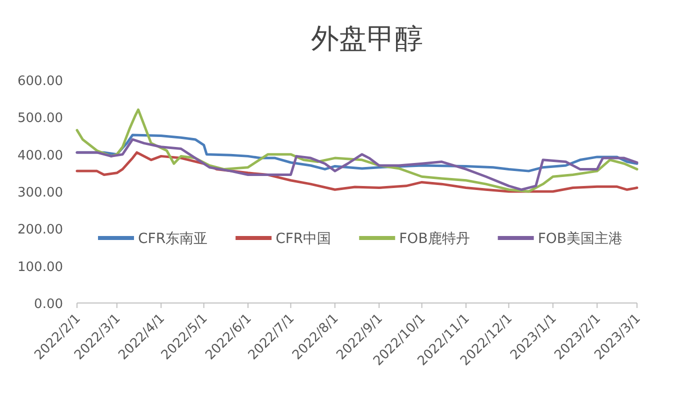  What do you see at coordinates (304, 239) in the screenshot?
I see `legend-label: CFR中国` at bounding box center [304, 239].